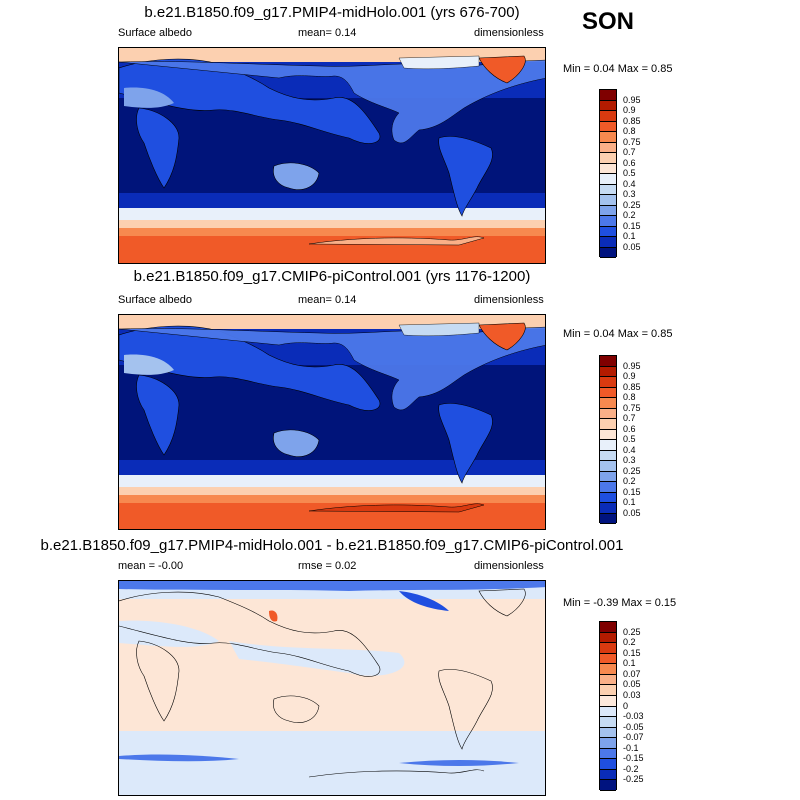 This screenshot has height=800, width=800. Describe the element at coordinates (633, 726) in the screenshot. I see `colorbar-tick-label: -0.05` at that location.